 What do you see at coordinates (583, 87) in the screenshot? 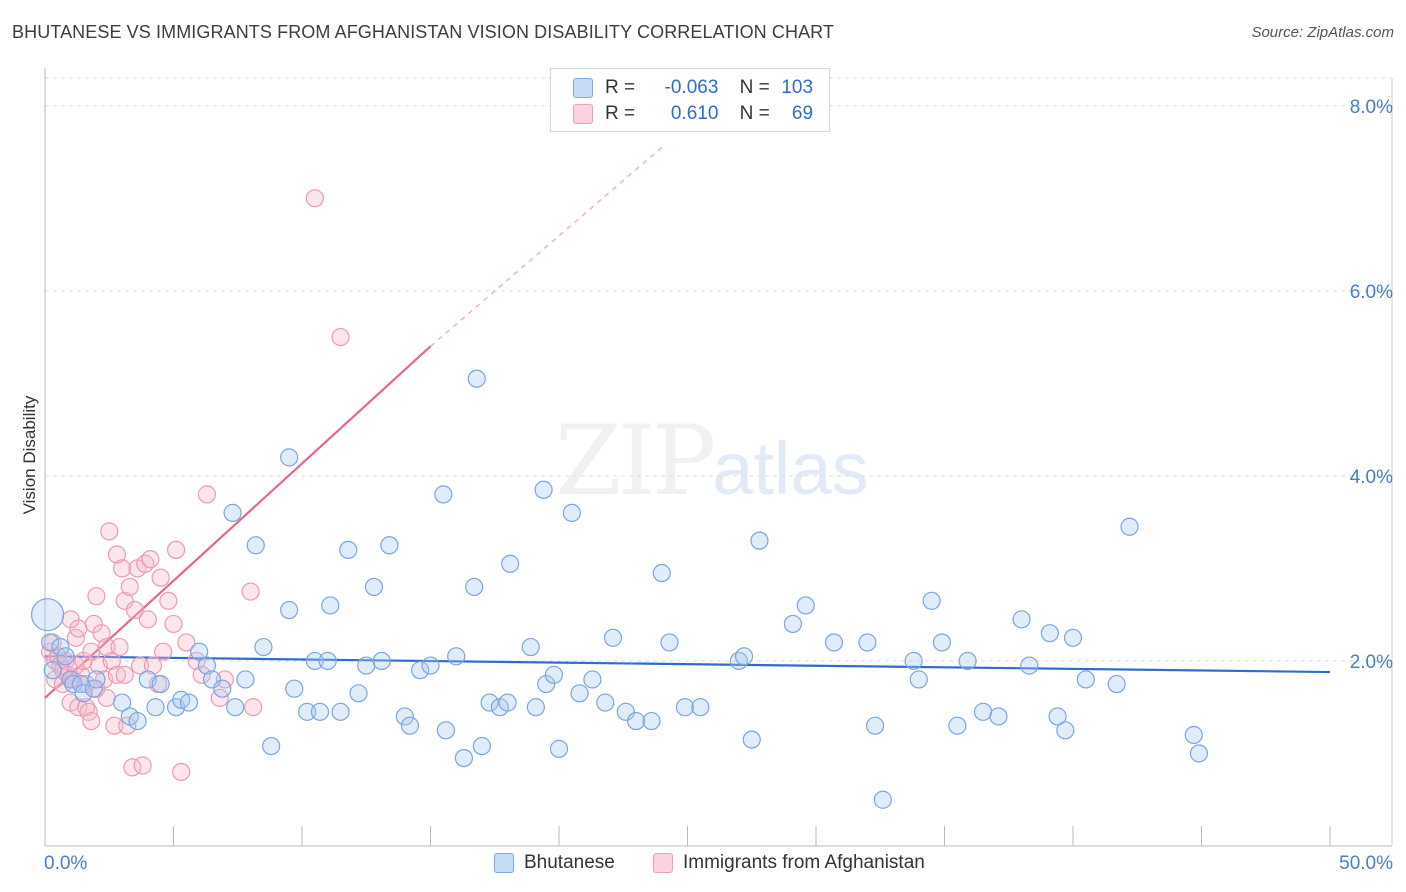
I see `legend-swatch-blue` at bounding box center [583, 87].